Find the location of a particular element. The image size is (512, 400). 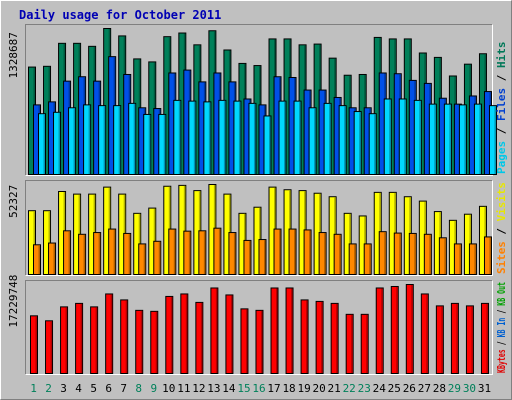

x-label-day-24: 24 is located at coordinates (380, 388).